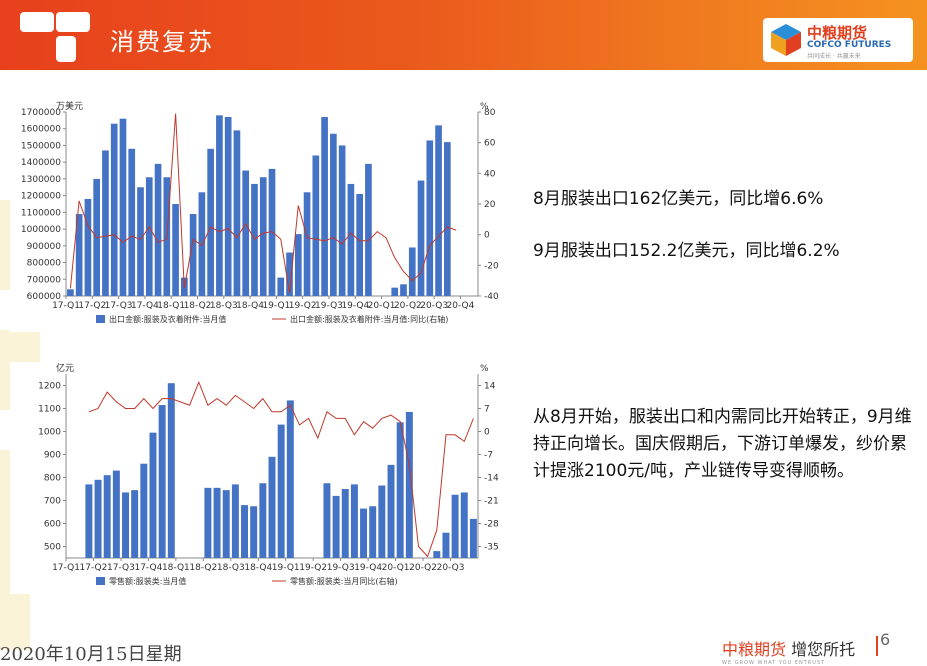 Image resolution: width=927 pixels, height=666 pixels. Describe the element at coordinates (41, 197) in the screenshot. I see `y-tick-label: 1200000` at that location.